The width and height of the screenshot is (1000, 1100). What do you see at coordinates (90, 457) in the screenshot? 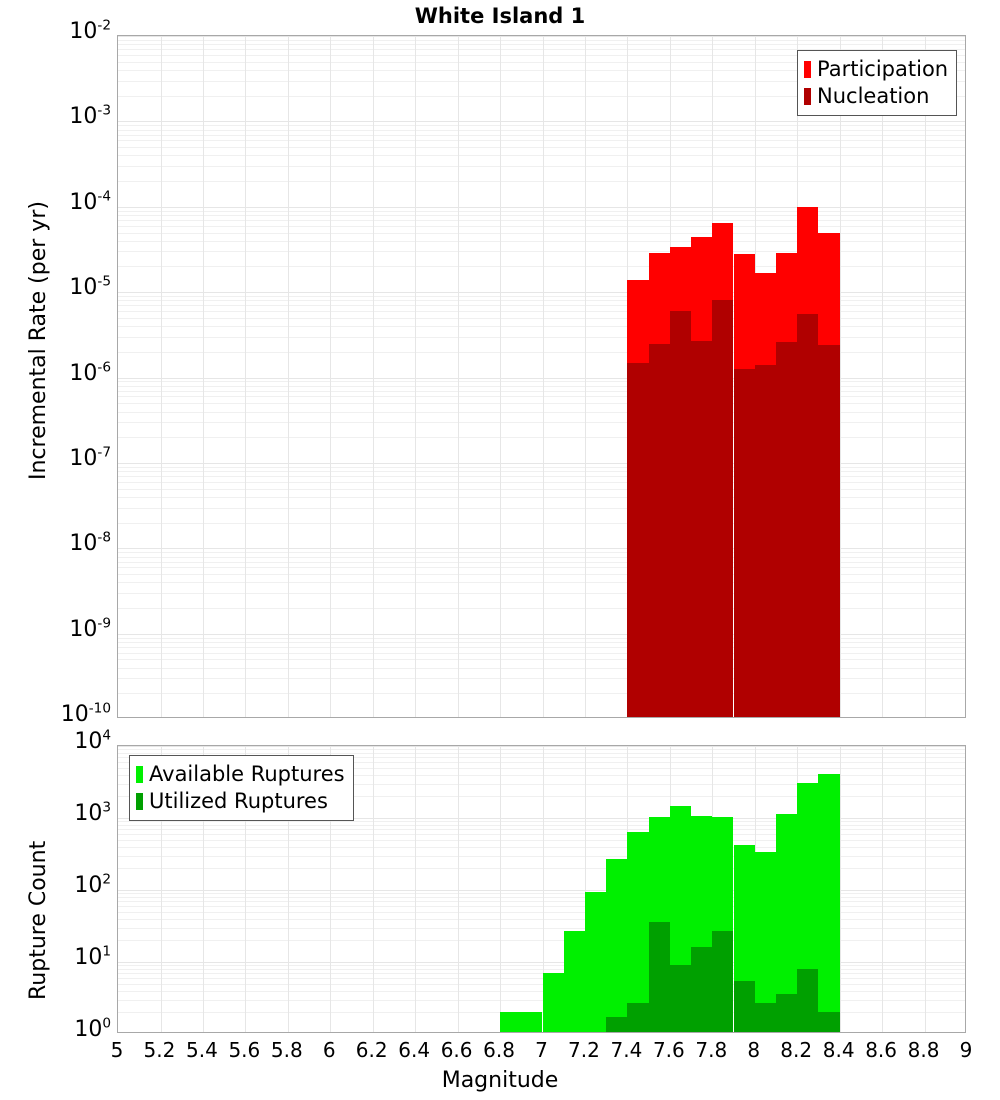
I see `y-tick-label: 10⁻⁷` at bounding box center [90, 457].